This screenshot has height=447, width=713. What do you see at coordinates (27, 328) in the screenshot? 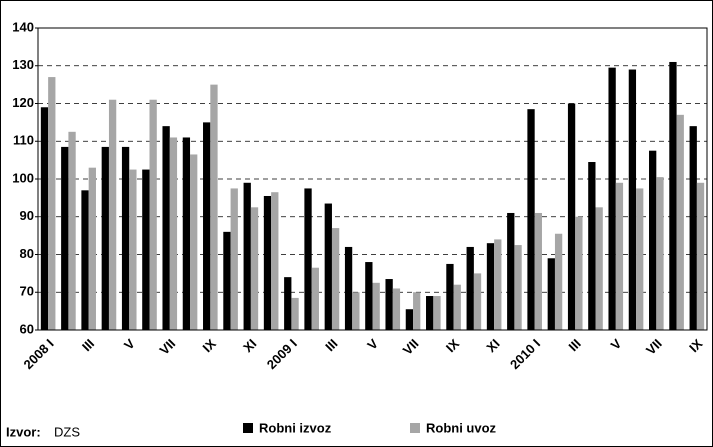
I see `y-tick-label: 60` at bounding box center [27, 328].